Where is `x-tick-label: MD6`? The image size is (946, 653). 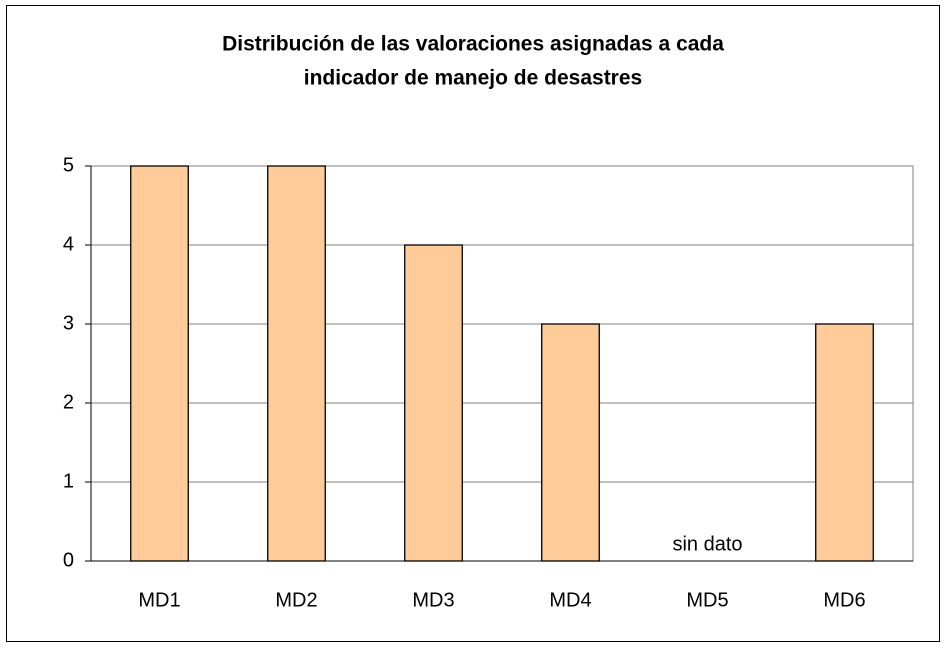 x-tick-label: MD6 is located at coordinates (844, 600).